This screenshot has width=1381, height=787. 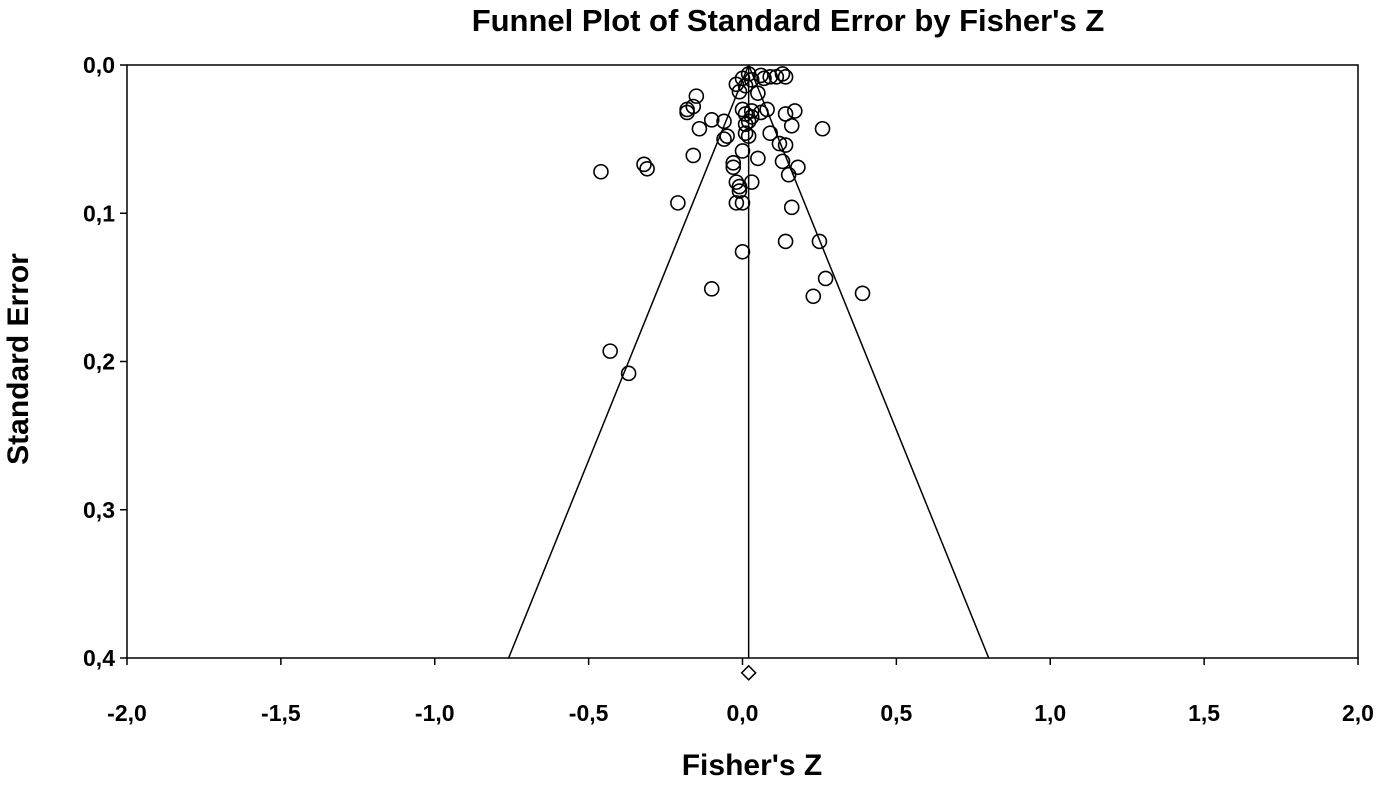 I want to click on x-tick-label: 1,0, so click(x=1050, y=713).